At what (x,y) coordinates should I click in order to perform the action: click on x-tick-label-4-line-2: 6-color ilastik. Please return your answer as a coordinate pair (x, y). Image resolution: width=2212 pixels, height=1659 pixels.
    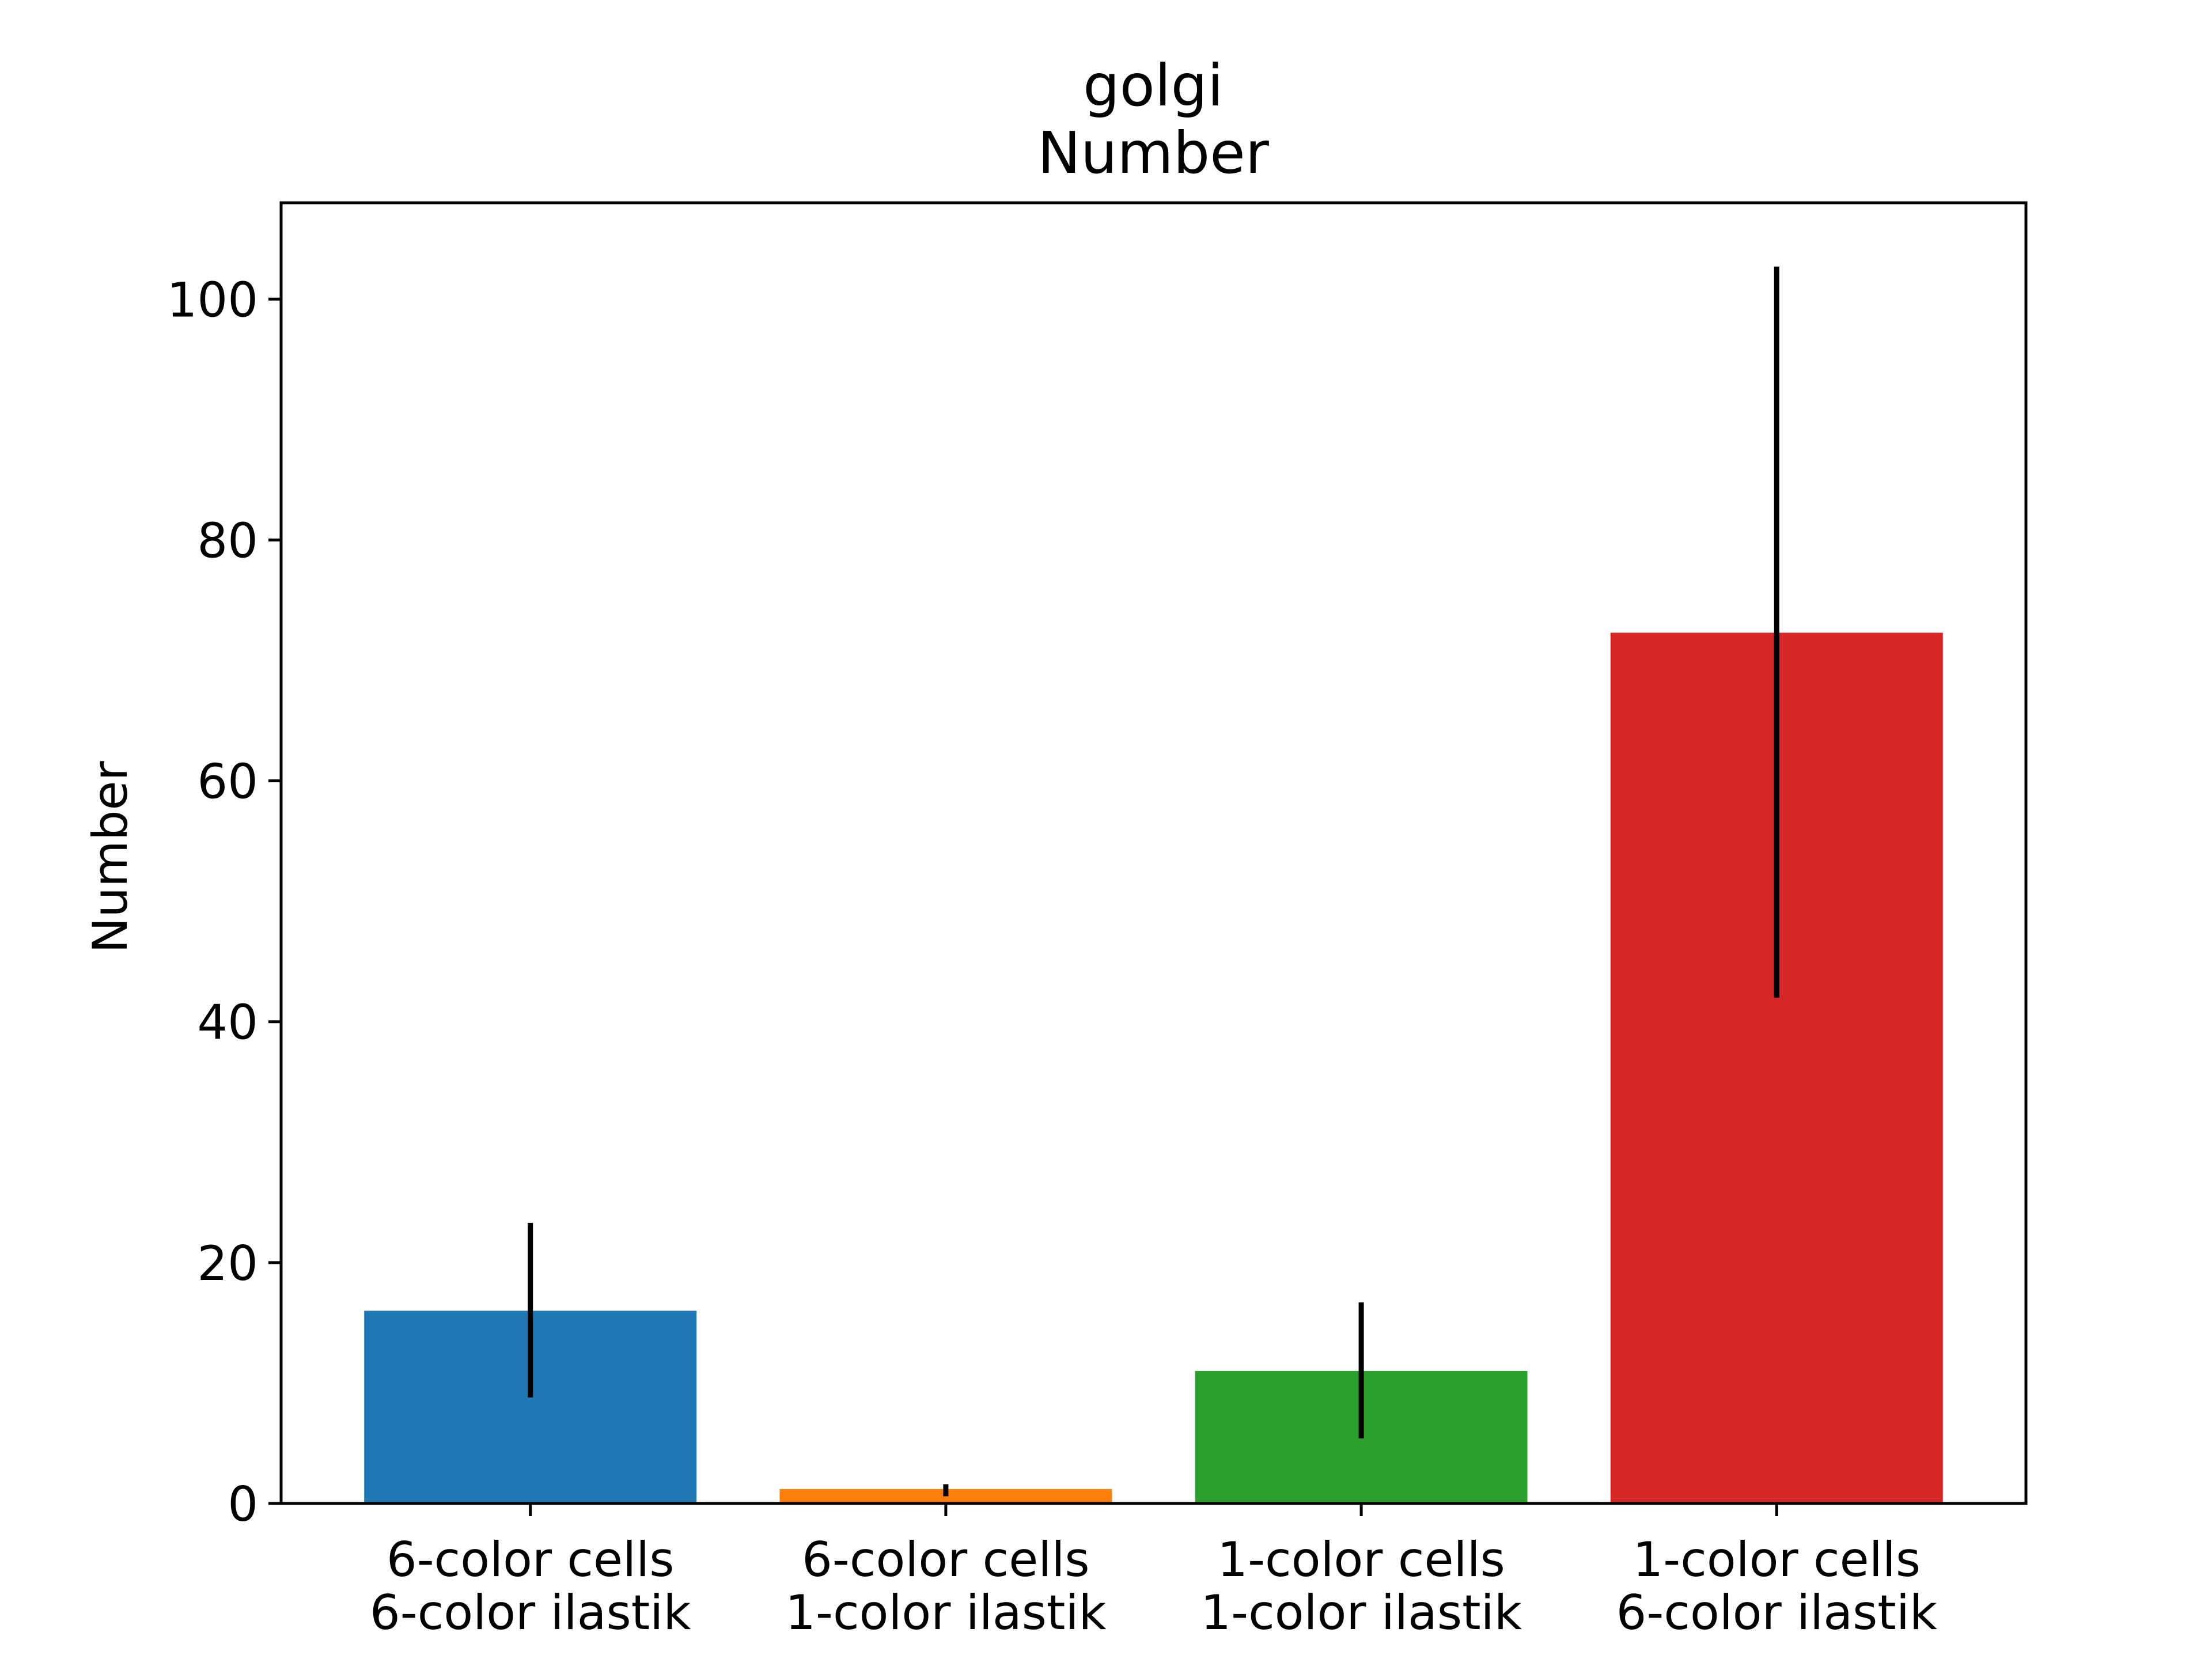
    Looking at the image, I should click on (1776, 1613).